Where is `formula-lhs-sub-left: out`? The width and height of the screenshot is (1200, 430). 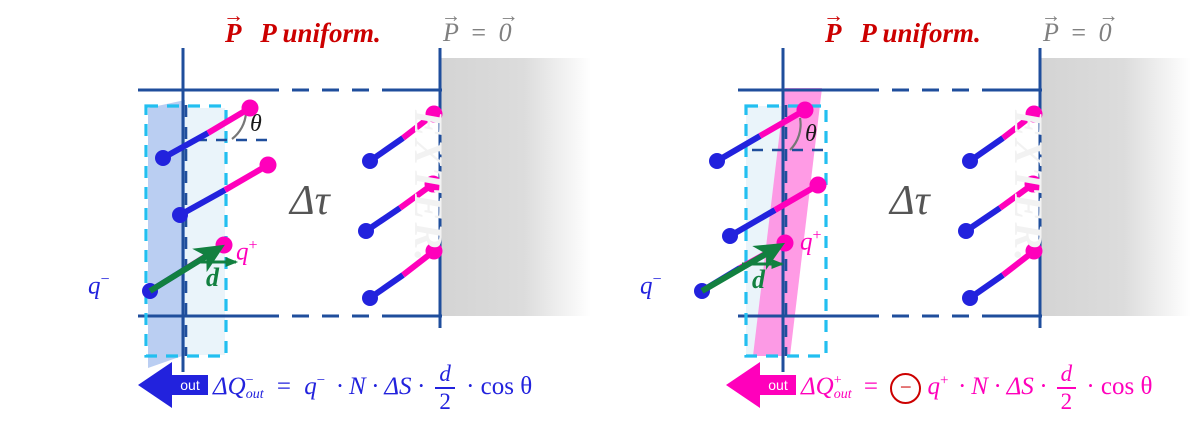
formula-lhs-sub-left: out is located at coordinates (254, 395).